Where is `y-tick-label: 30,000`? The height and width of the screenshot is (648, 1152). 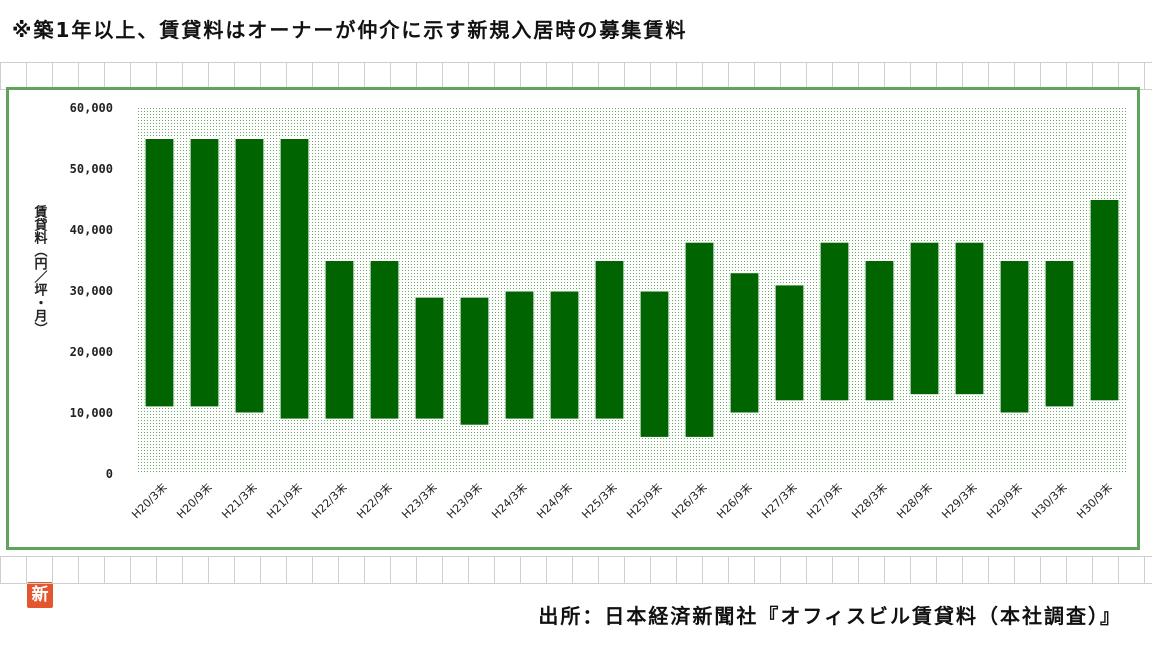 y-tick-label: 30,000 is located at coordinates (91, 291).